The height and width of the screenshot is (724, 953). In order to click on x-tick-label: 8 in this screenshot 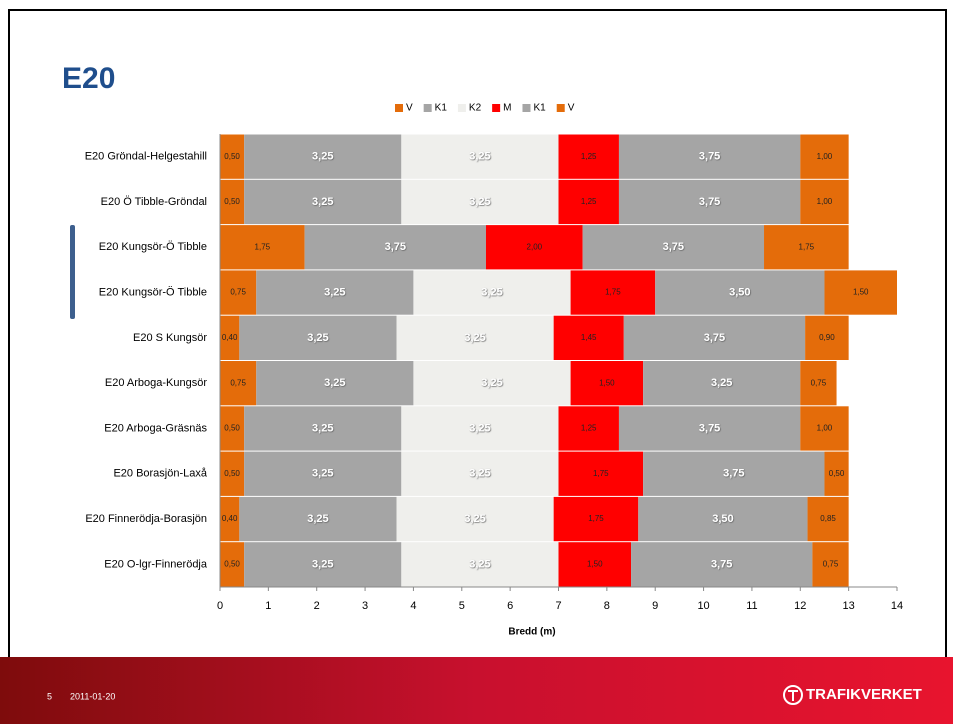, I will do `click(607, 606)`.